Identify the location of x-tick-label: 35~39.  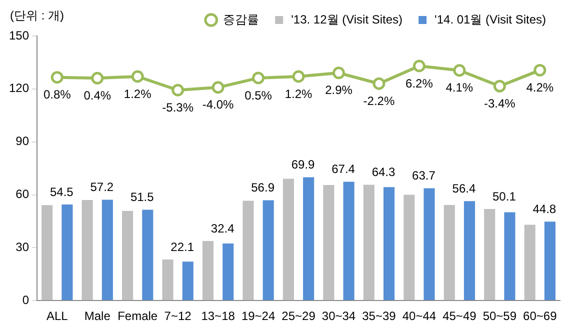
(379, 316).